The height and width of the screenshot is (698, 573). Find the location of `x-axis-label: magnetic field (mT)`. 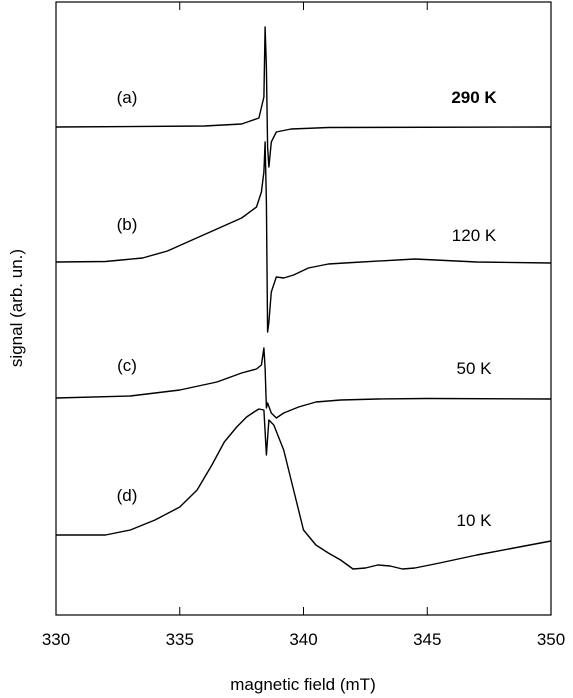

x-axis-label: magnetic field (mT) is located at coordinates (302, 684).